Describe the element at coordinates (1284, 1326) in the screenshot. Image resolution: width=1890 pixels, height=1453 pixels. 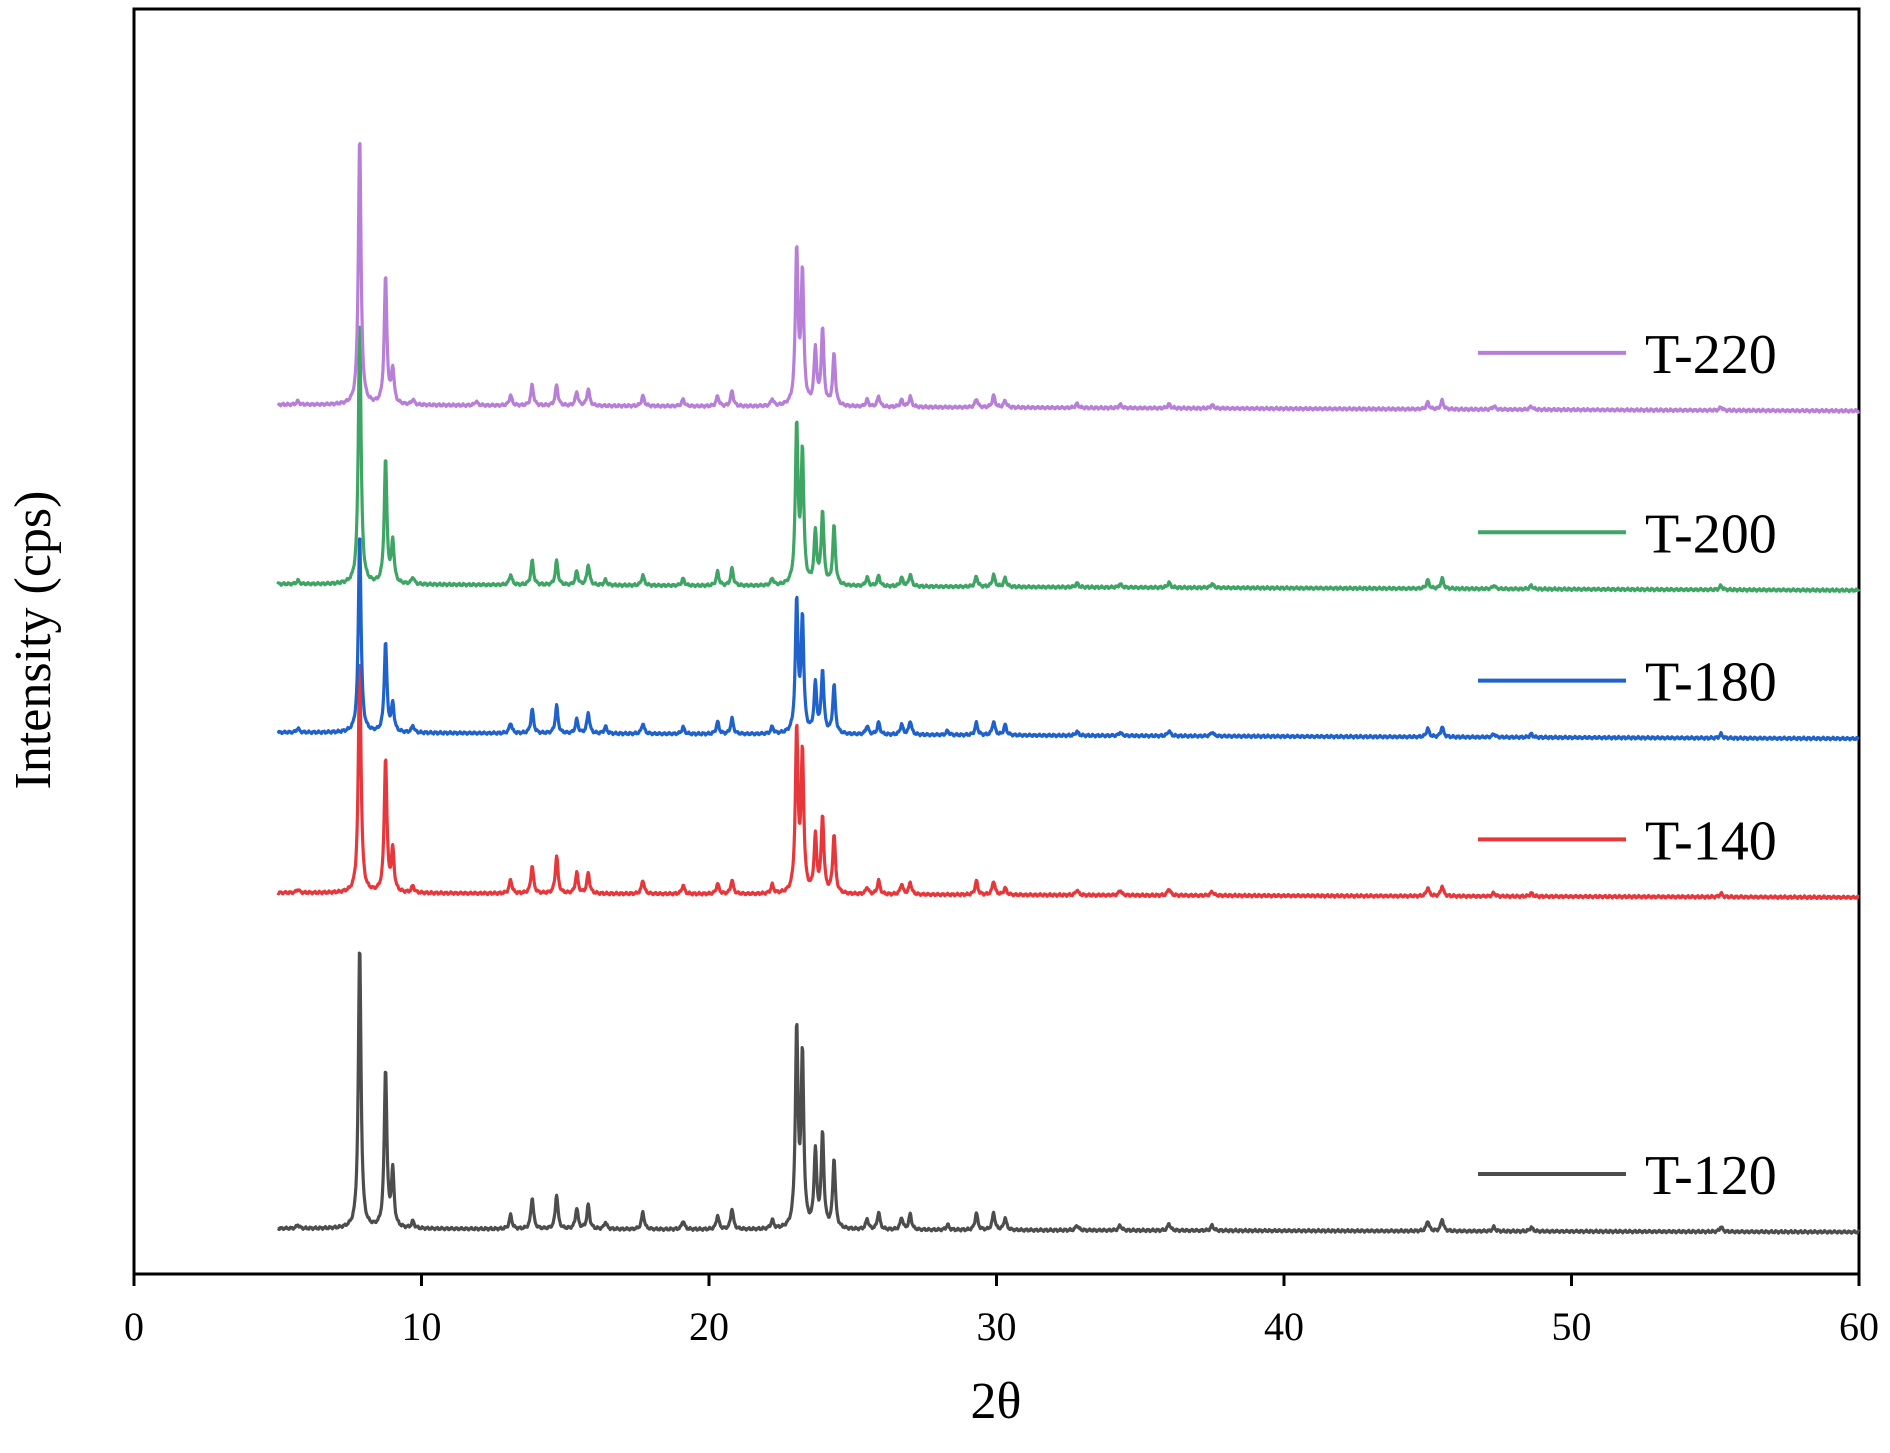
I see `x-tick-label: 40` at that location.